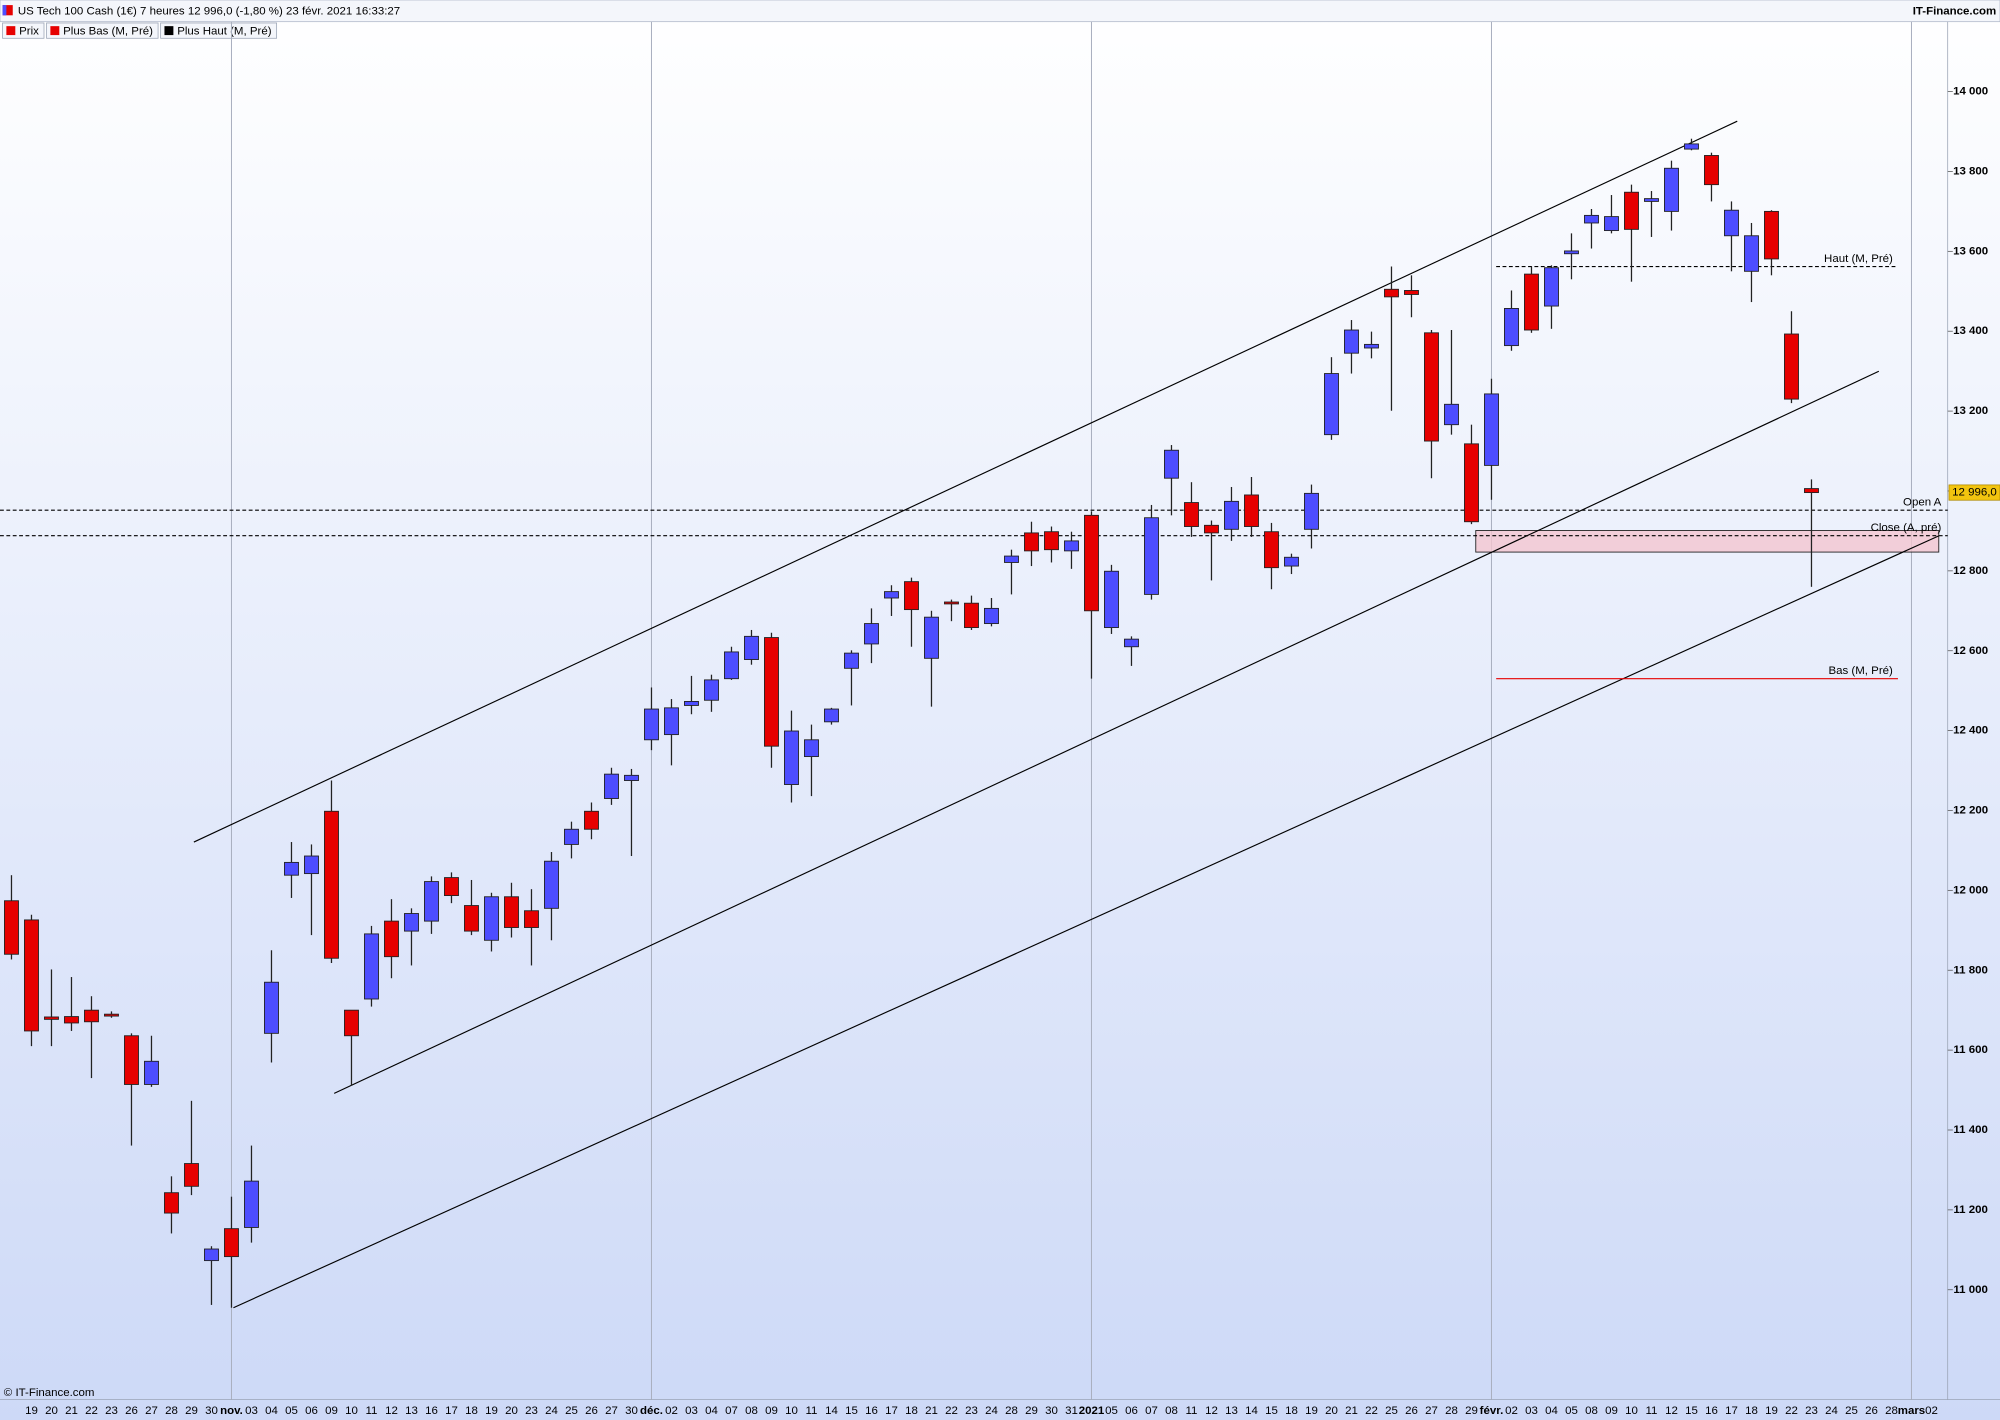  I want to click on x-tick-label: 31, so click(1071, 1411).